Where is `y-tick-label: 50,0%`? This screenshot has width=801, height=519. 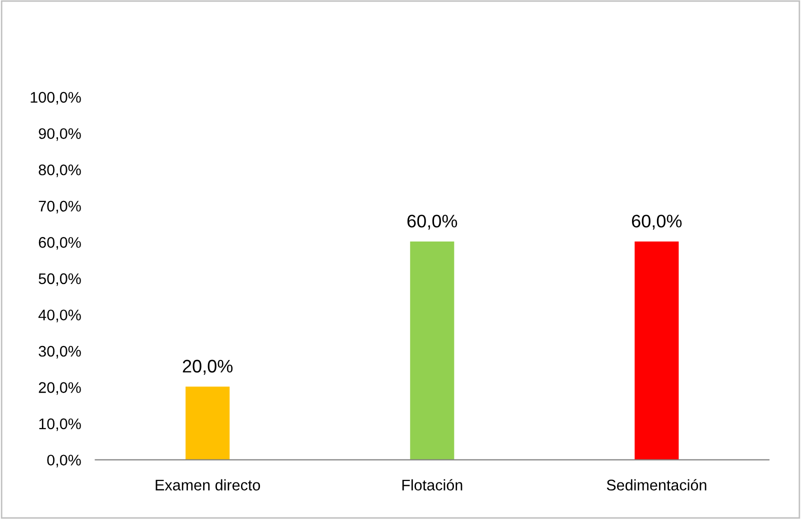
y-tick-label: 50,0% is located at coordinates (59, 279).